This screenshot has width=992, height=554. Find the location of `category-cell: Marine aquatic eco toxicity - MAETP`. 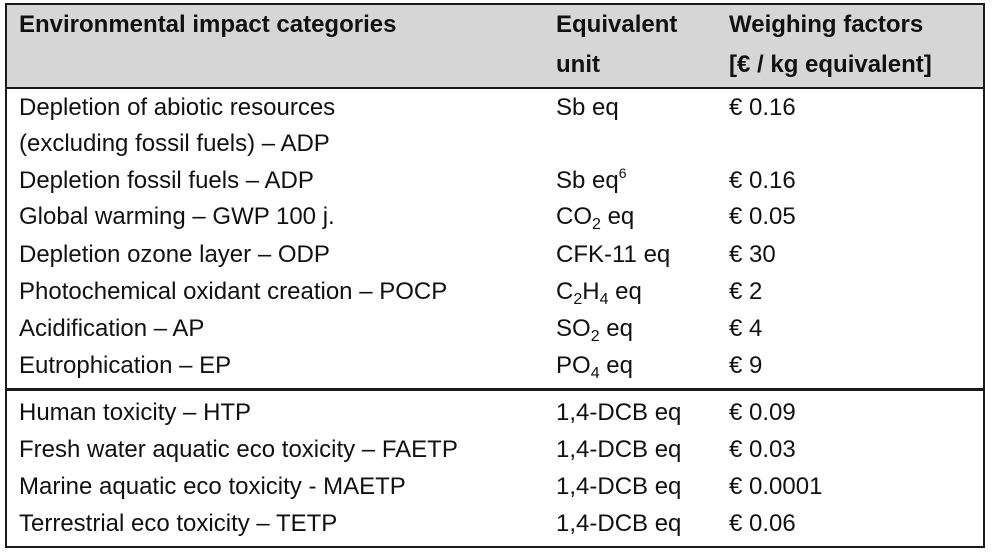

category-cell: Marine aquatic eco toxicity - MAETP is located at coordinates (212, 486).